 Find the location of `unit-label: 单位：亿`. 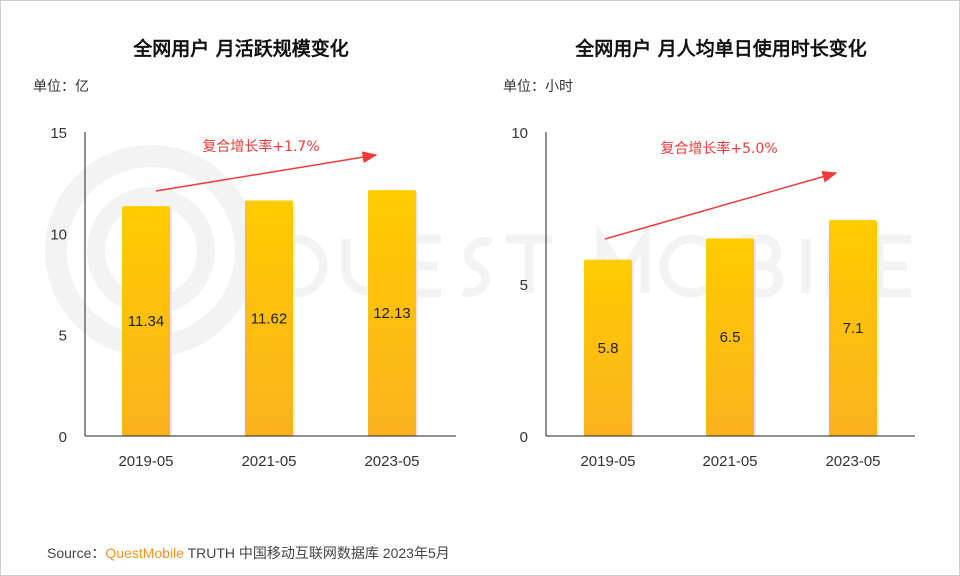

unit-label: 单位：亿 is located at coordinates (61, 87).